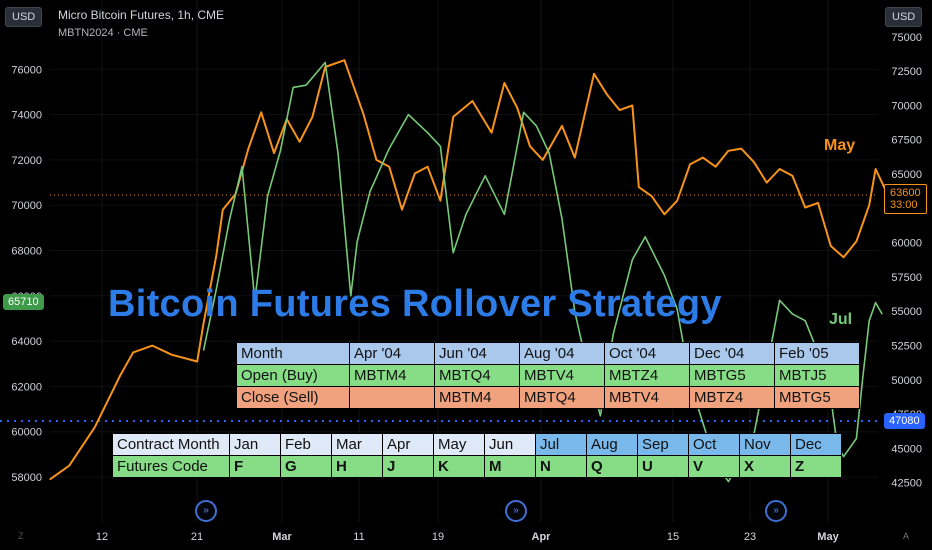 This screenshot has height=550, width=932. Describe the element at coordinates (906, 106) in the screenshot. I see `right-axis-tick-11: 70000` at that location.